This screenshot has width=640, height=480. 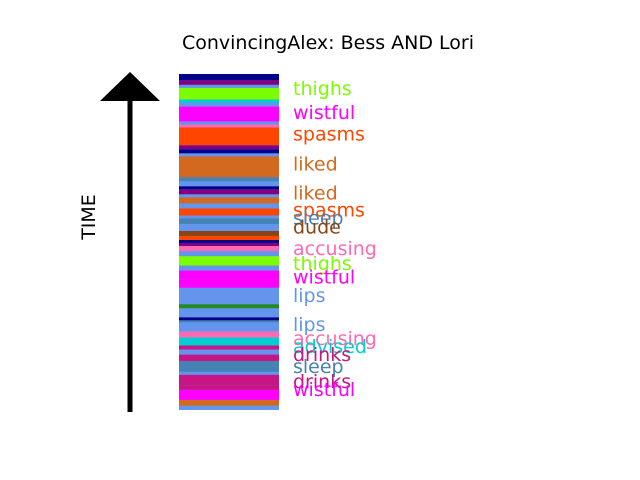 What do you see at coordinates (130, 86) in the screenshot?
I see `time-arrow-head` at bounding box center [130, 86].